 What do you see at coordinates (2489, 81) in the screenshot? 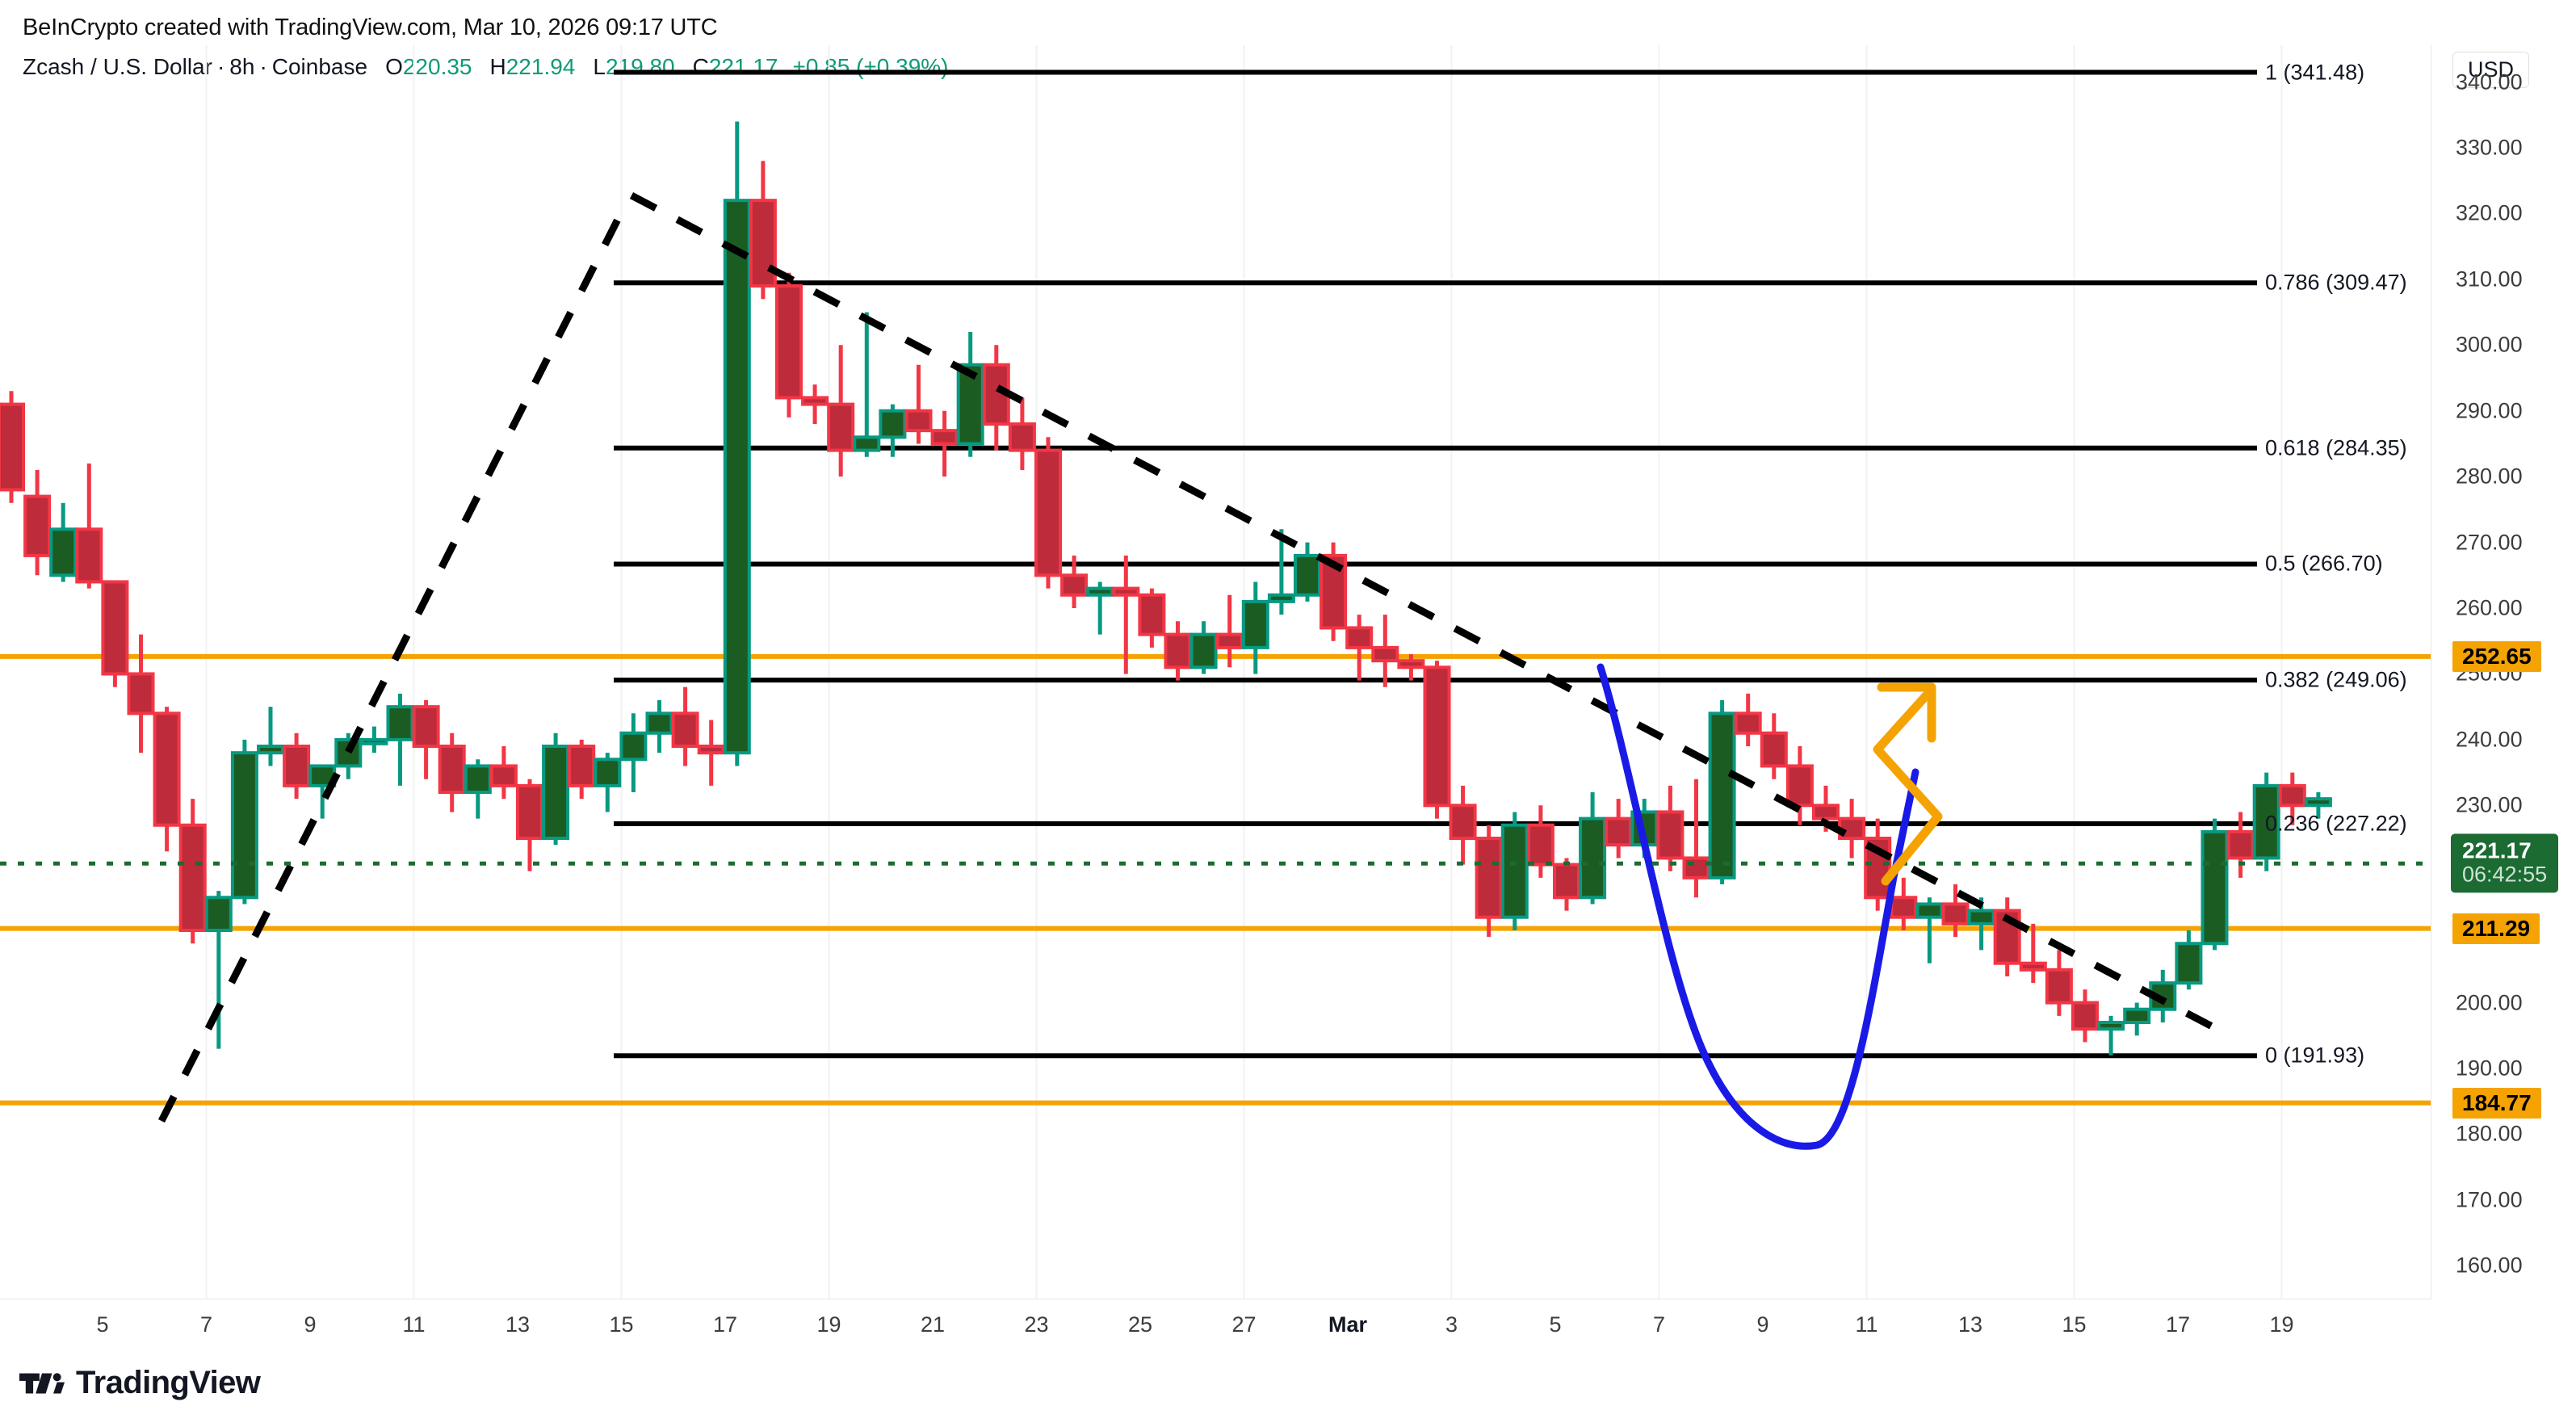
I see `price-tick: 340.00` at bounding box center [2489, 81].